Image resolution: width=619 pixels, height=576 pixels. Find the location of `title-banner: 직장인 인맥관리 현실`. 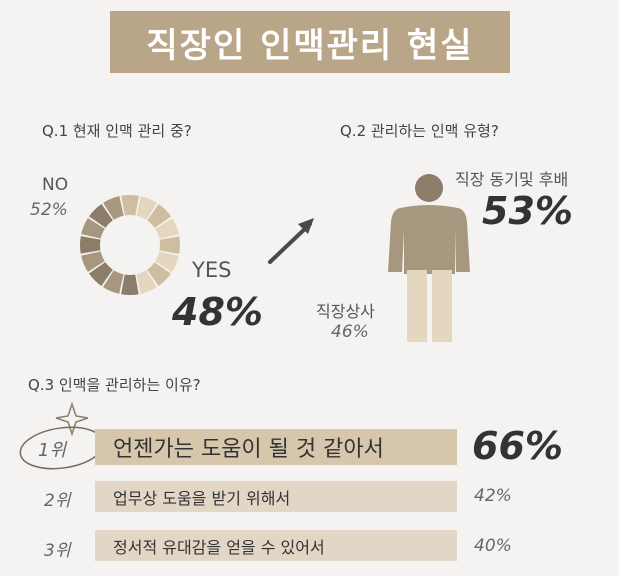

title-banner: 직장인 인맥관리 현실 is located at coordinates (310, 42).